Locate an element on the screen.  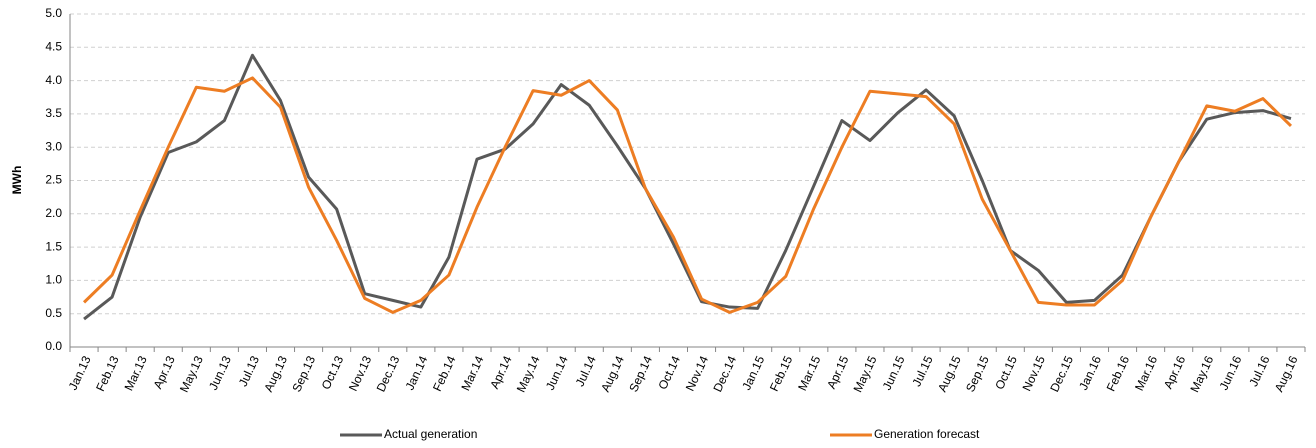
x-tick-label: Jul.13 is located at coordinates (249, 370).